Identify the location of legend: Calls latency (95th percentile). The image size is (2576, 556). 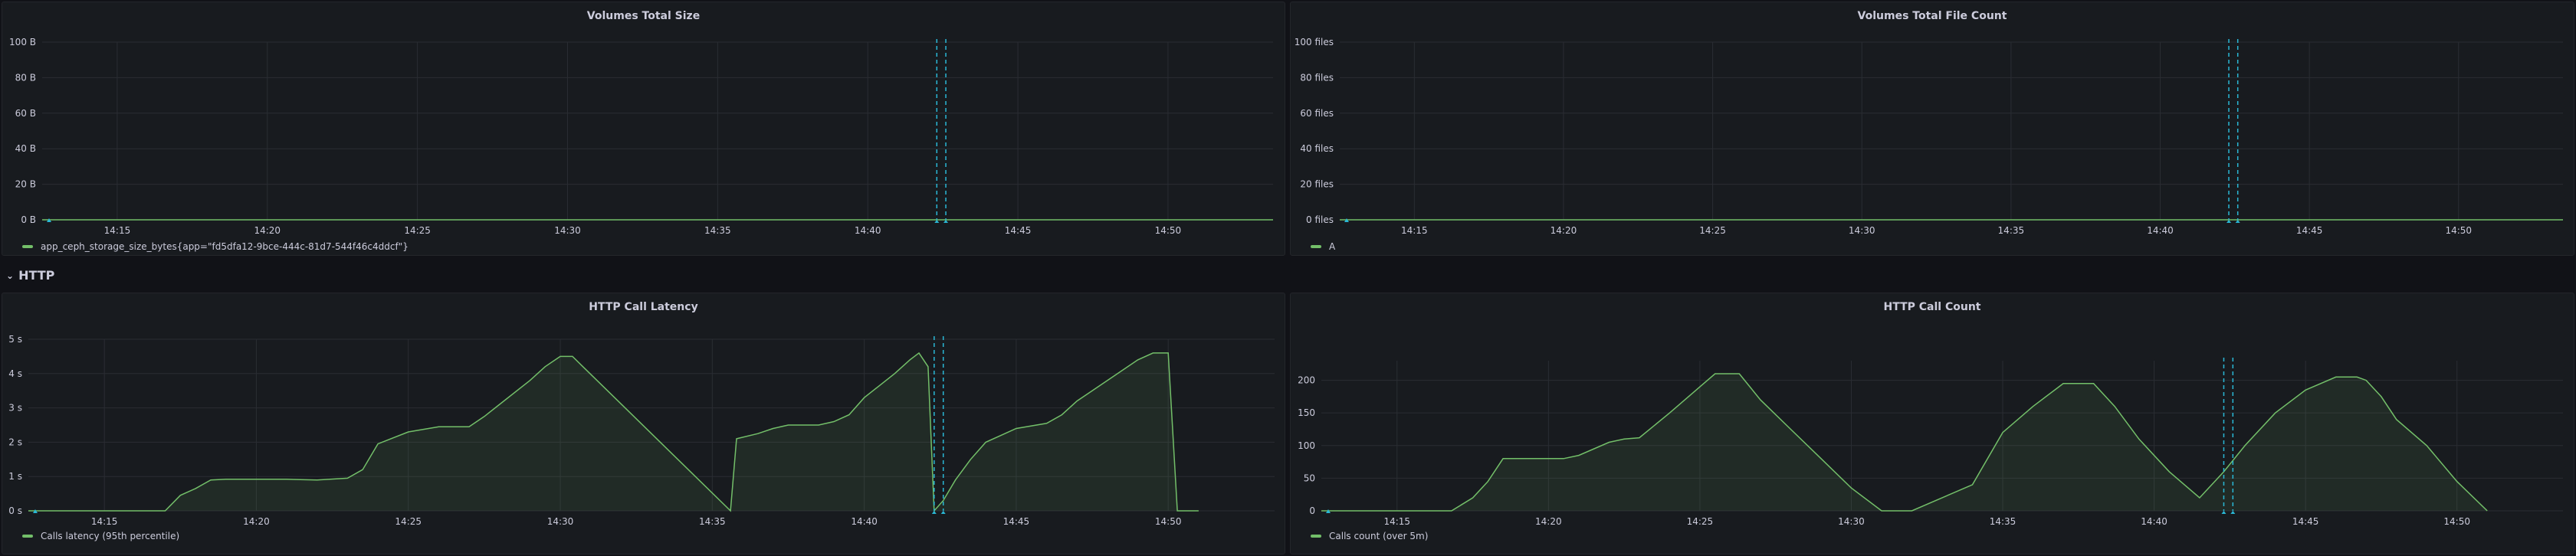
(100, 536).